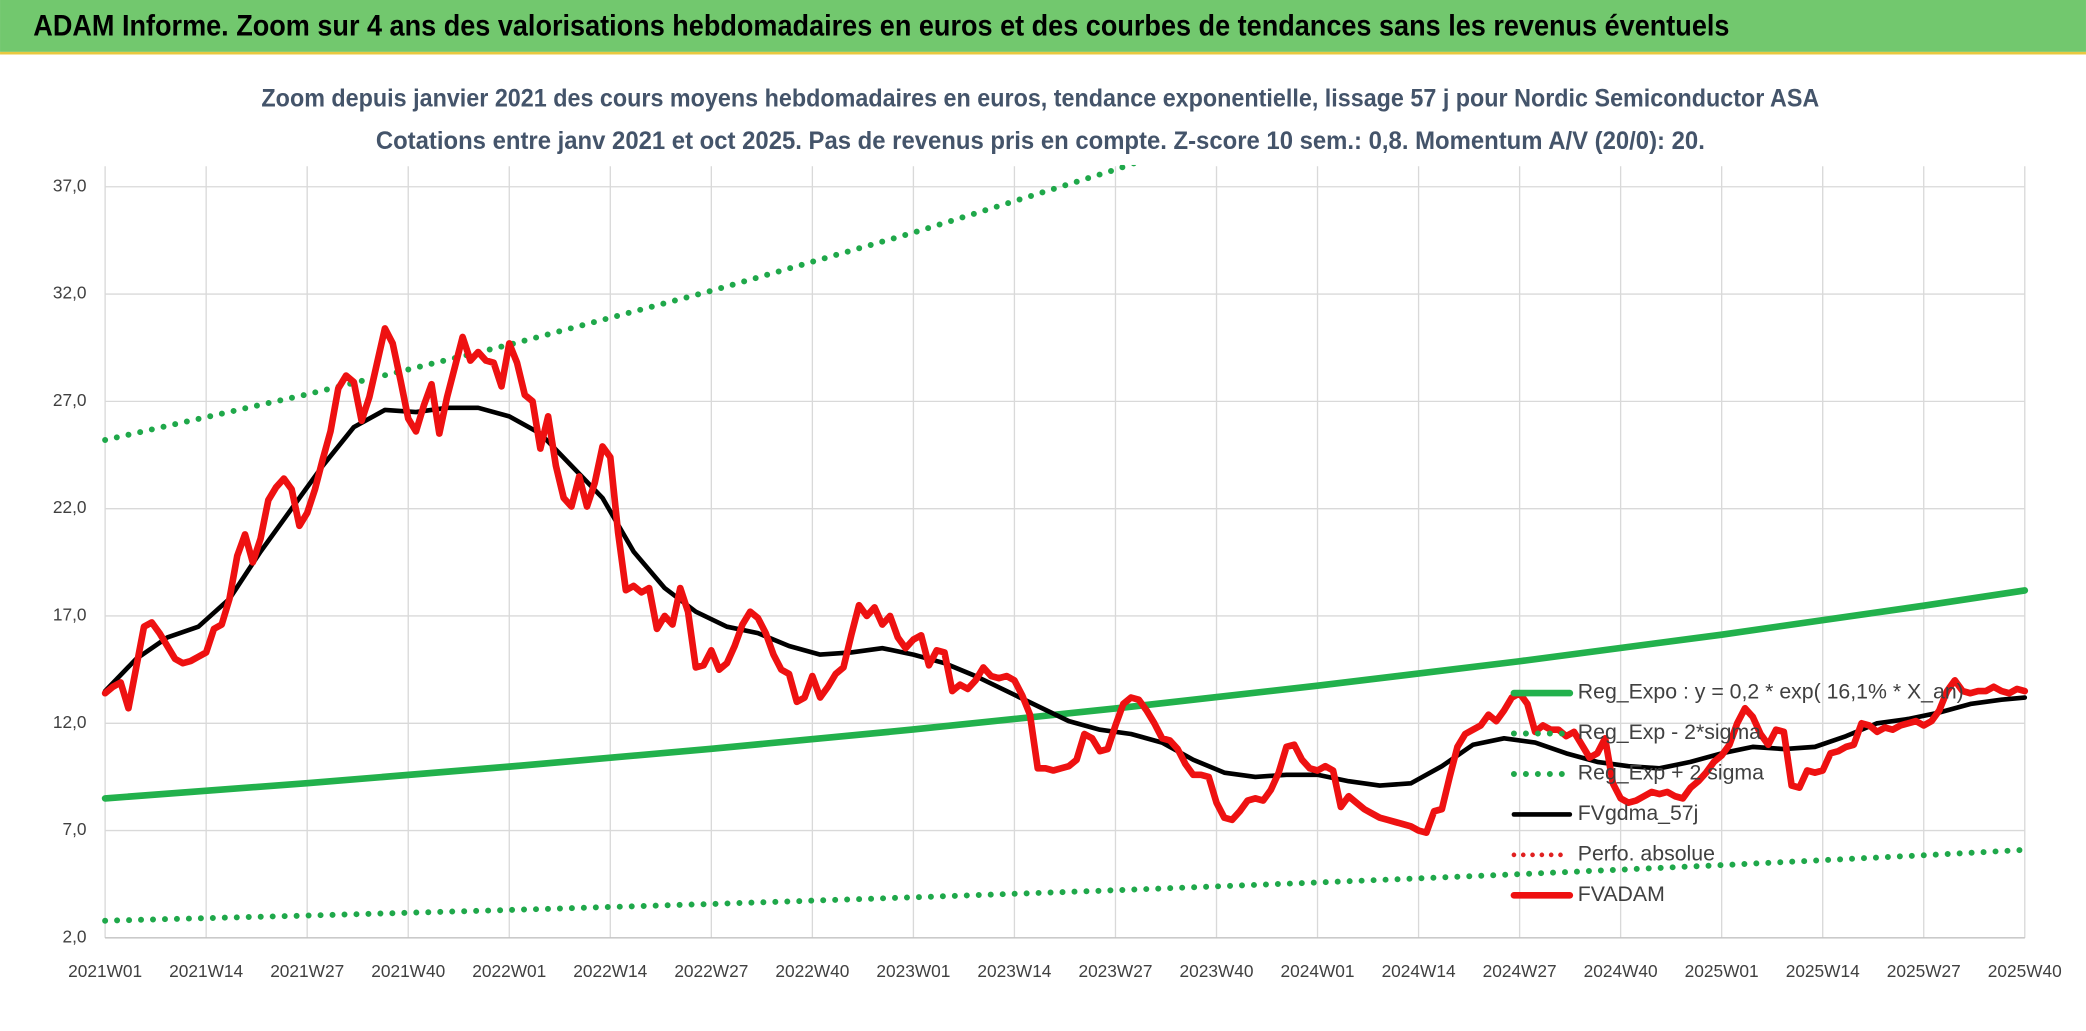 This screenshot has width=2086, height=1031. Describe the element at coordinates (1669, 732) in the screenshot. I see `legend-label: Reg_Exp - 2*sigma` at that location.